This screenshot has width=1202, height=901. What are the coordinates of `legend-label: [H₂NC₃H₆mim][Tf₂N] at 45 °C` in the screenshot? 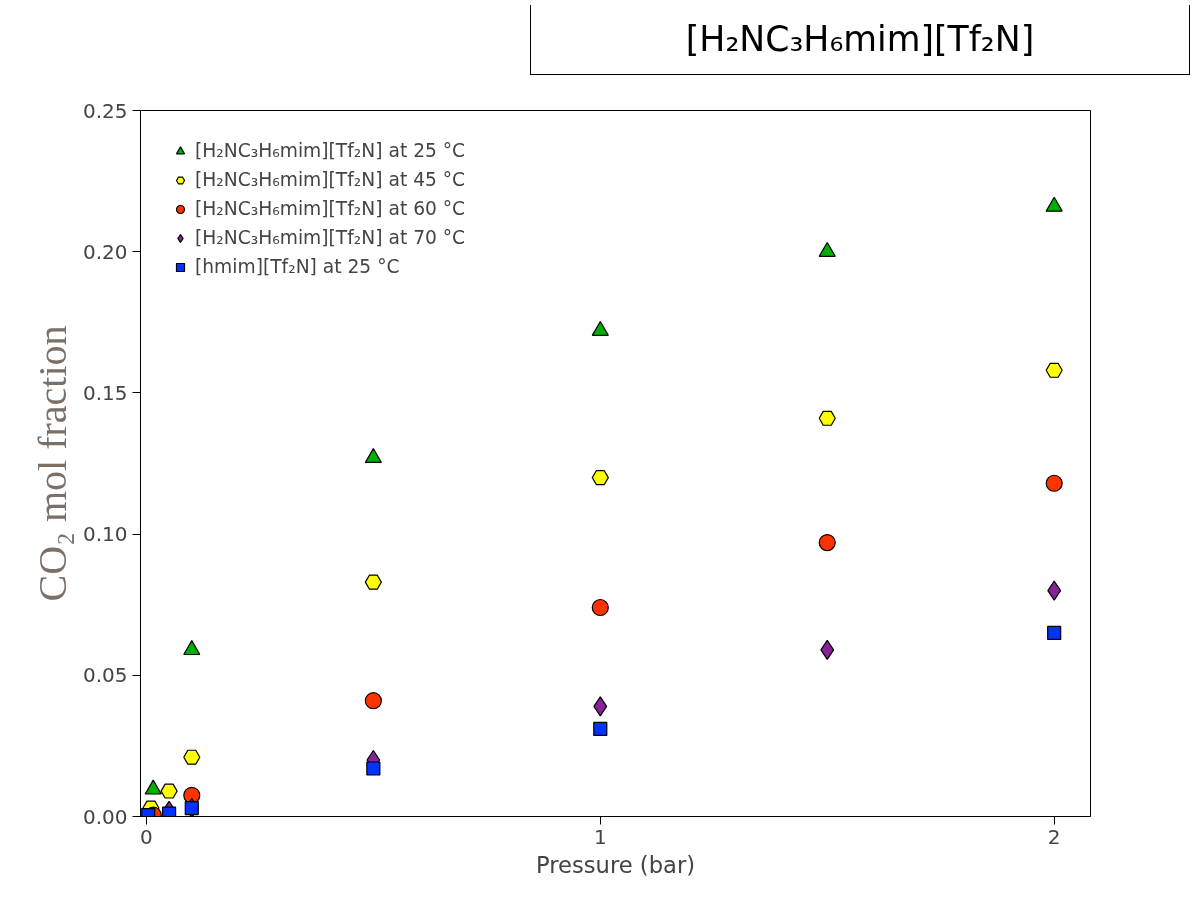 It's located at (330, 179).